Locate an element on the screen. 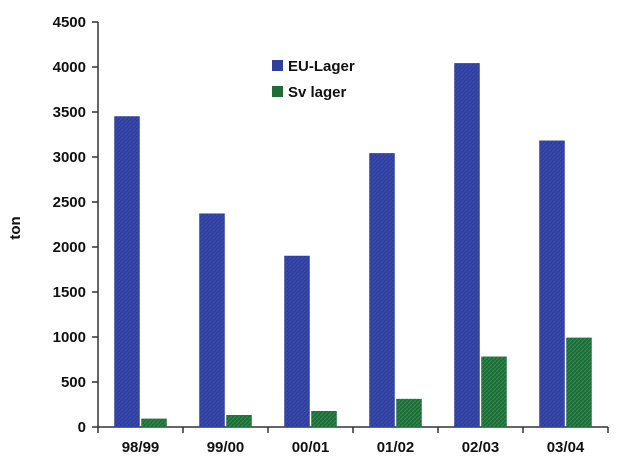 This screenshot has width=623, height=468. y-tick-label: 4500 is located at coordinates (69, 22).